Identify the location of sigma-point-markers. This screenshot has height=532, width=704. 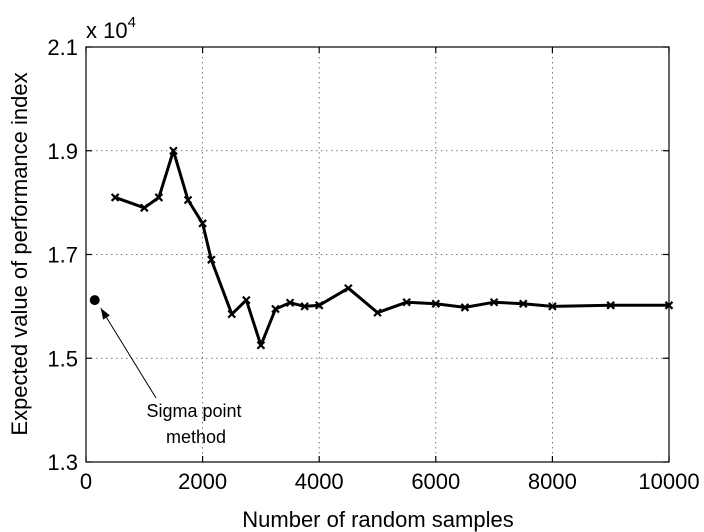
(94, 300).